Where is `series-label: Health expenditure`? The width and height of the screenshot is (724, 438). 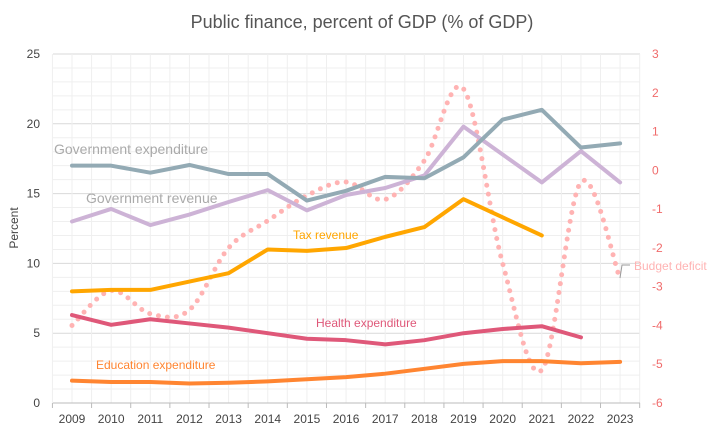
series-label: Health expenditure is located at coordinates (366, 323).